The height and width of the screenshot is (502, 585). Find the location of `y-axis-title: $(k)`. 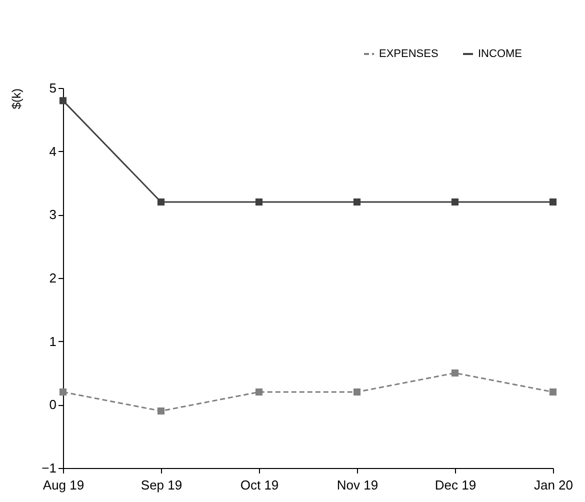

y-axis-title: $(k) is located at coordinates (17, 99).